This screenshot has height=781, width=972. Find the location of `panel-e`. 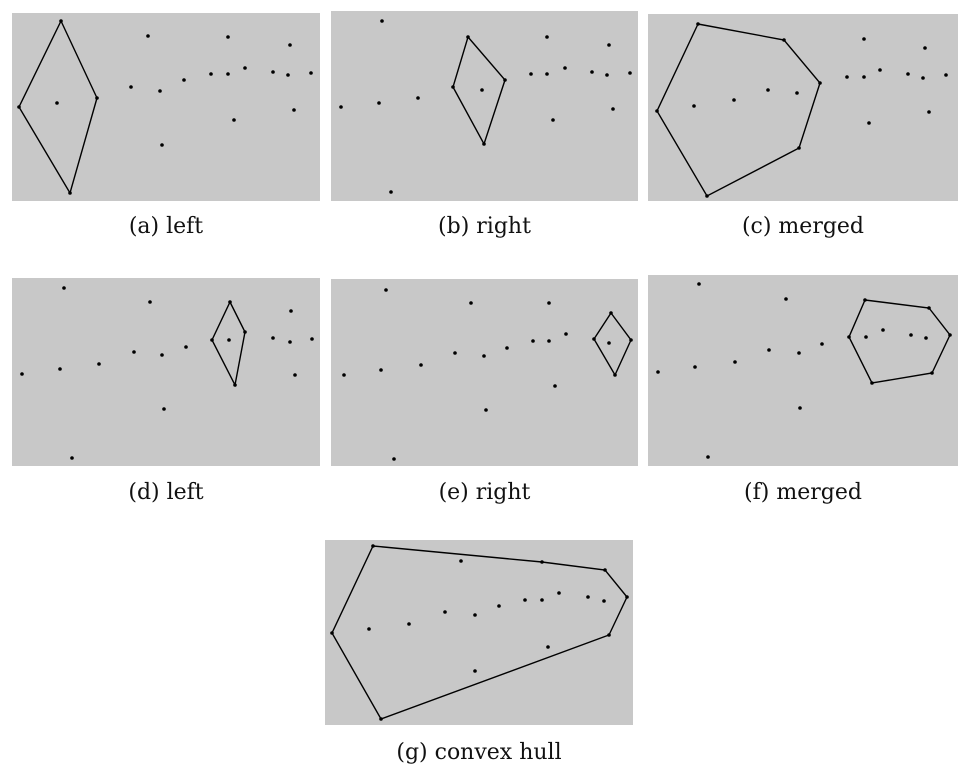

panel-e is located at coordinates (484, 372).